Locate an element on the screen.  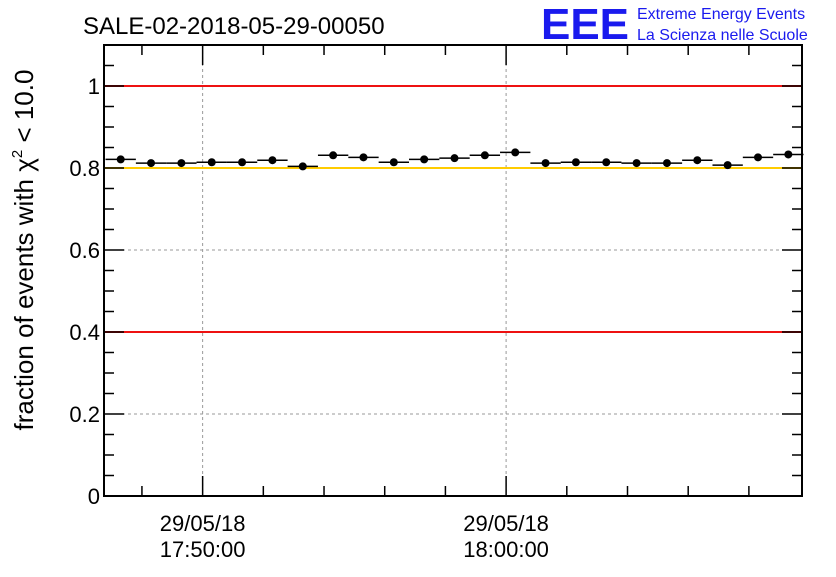
x-tick-time-label: 17:50:00 is located at coordinates (203, 549).